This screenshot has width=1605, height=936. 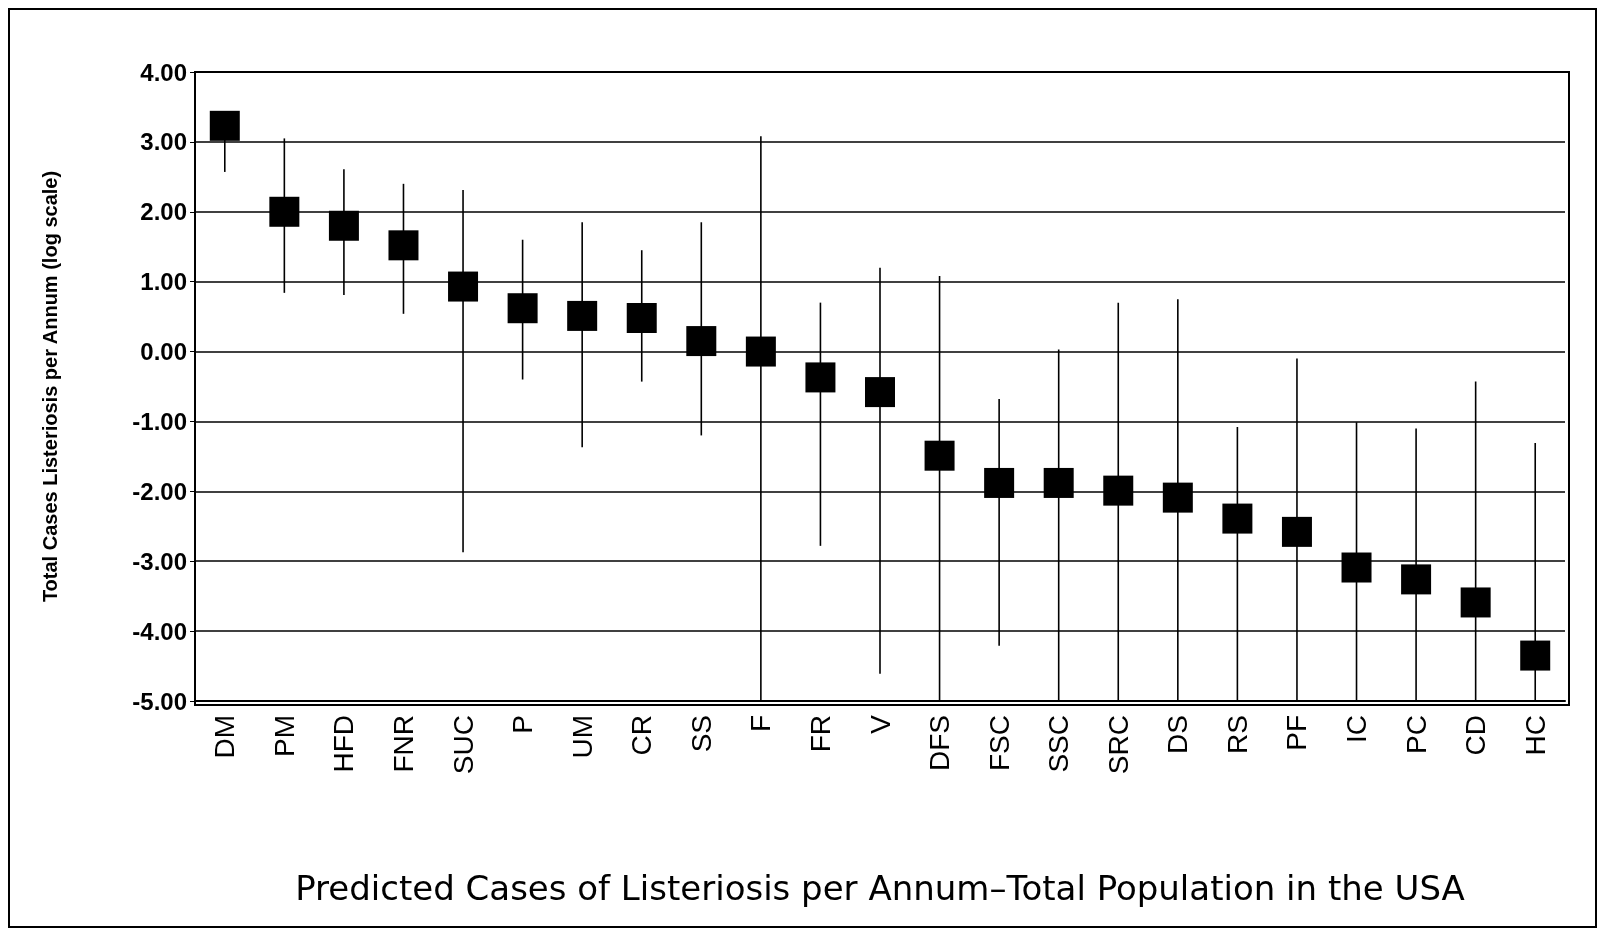 I want to click on x-tick-label: SUC, so click(x=463, y=745).